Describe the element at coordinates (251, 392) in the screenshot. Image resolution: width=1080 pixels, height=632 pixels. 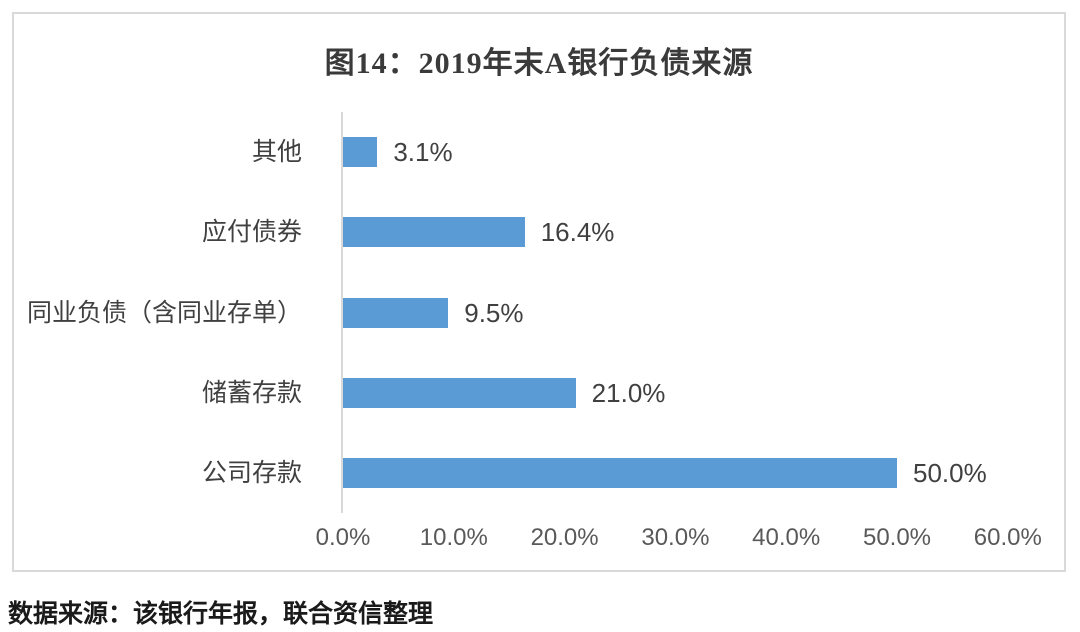
I see `category-label: 储蓄存款` at that location.